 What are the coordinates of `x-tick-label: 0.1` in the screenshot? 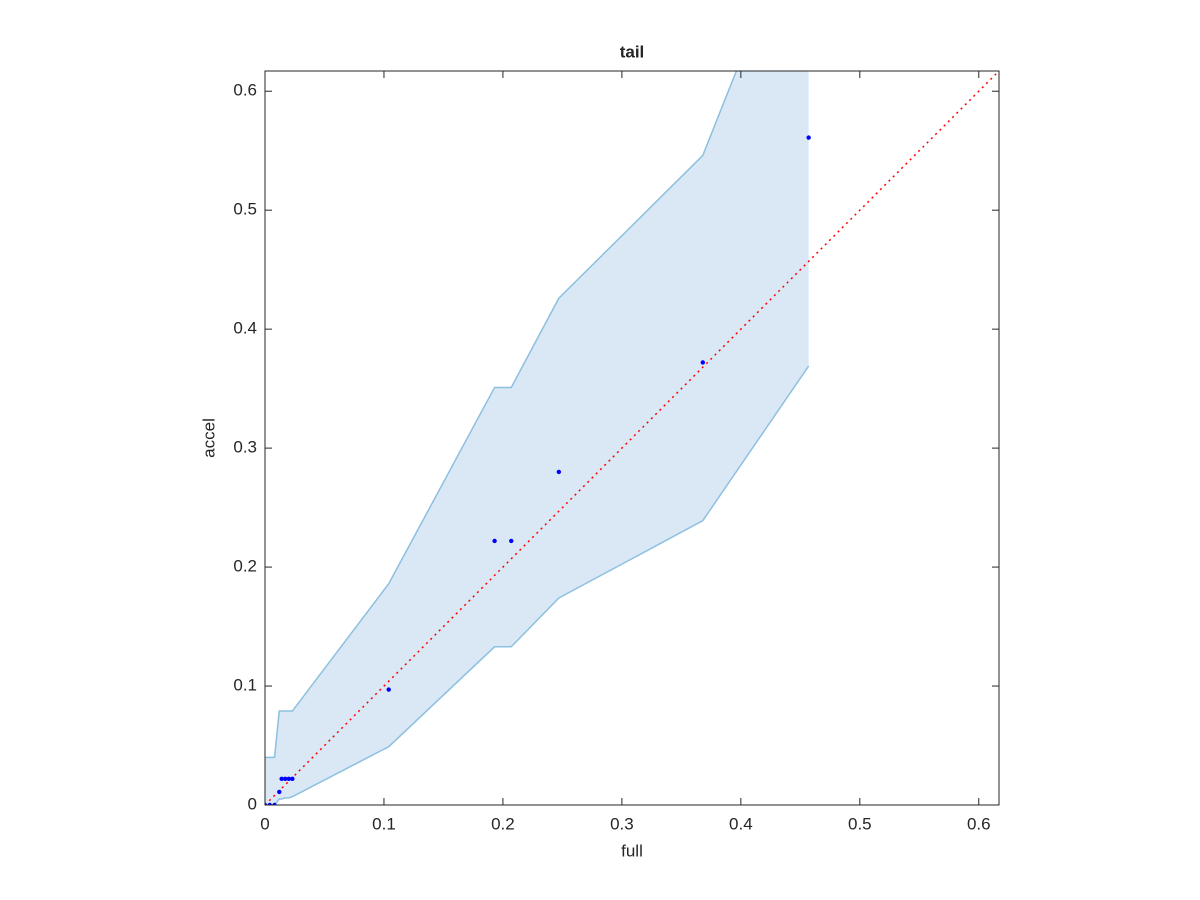 It's located at (384, 823).